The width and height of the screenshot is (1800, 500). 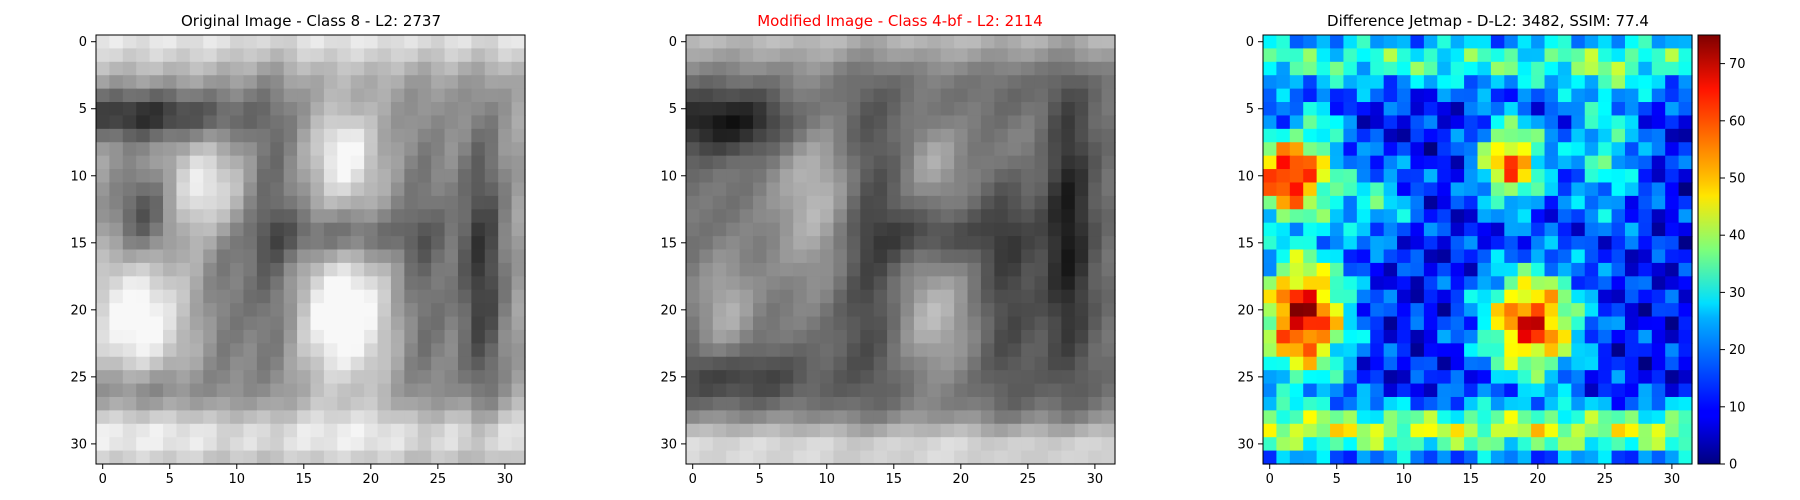 I want to click on difference-ytick-label: 15, so click(x=1245, y=243).